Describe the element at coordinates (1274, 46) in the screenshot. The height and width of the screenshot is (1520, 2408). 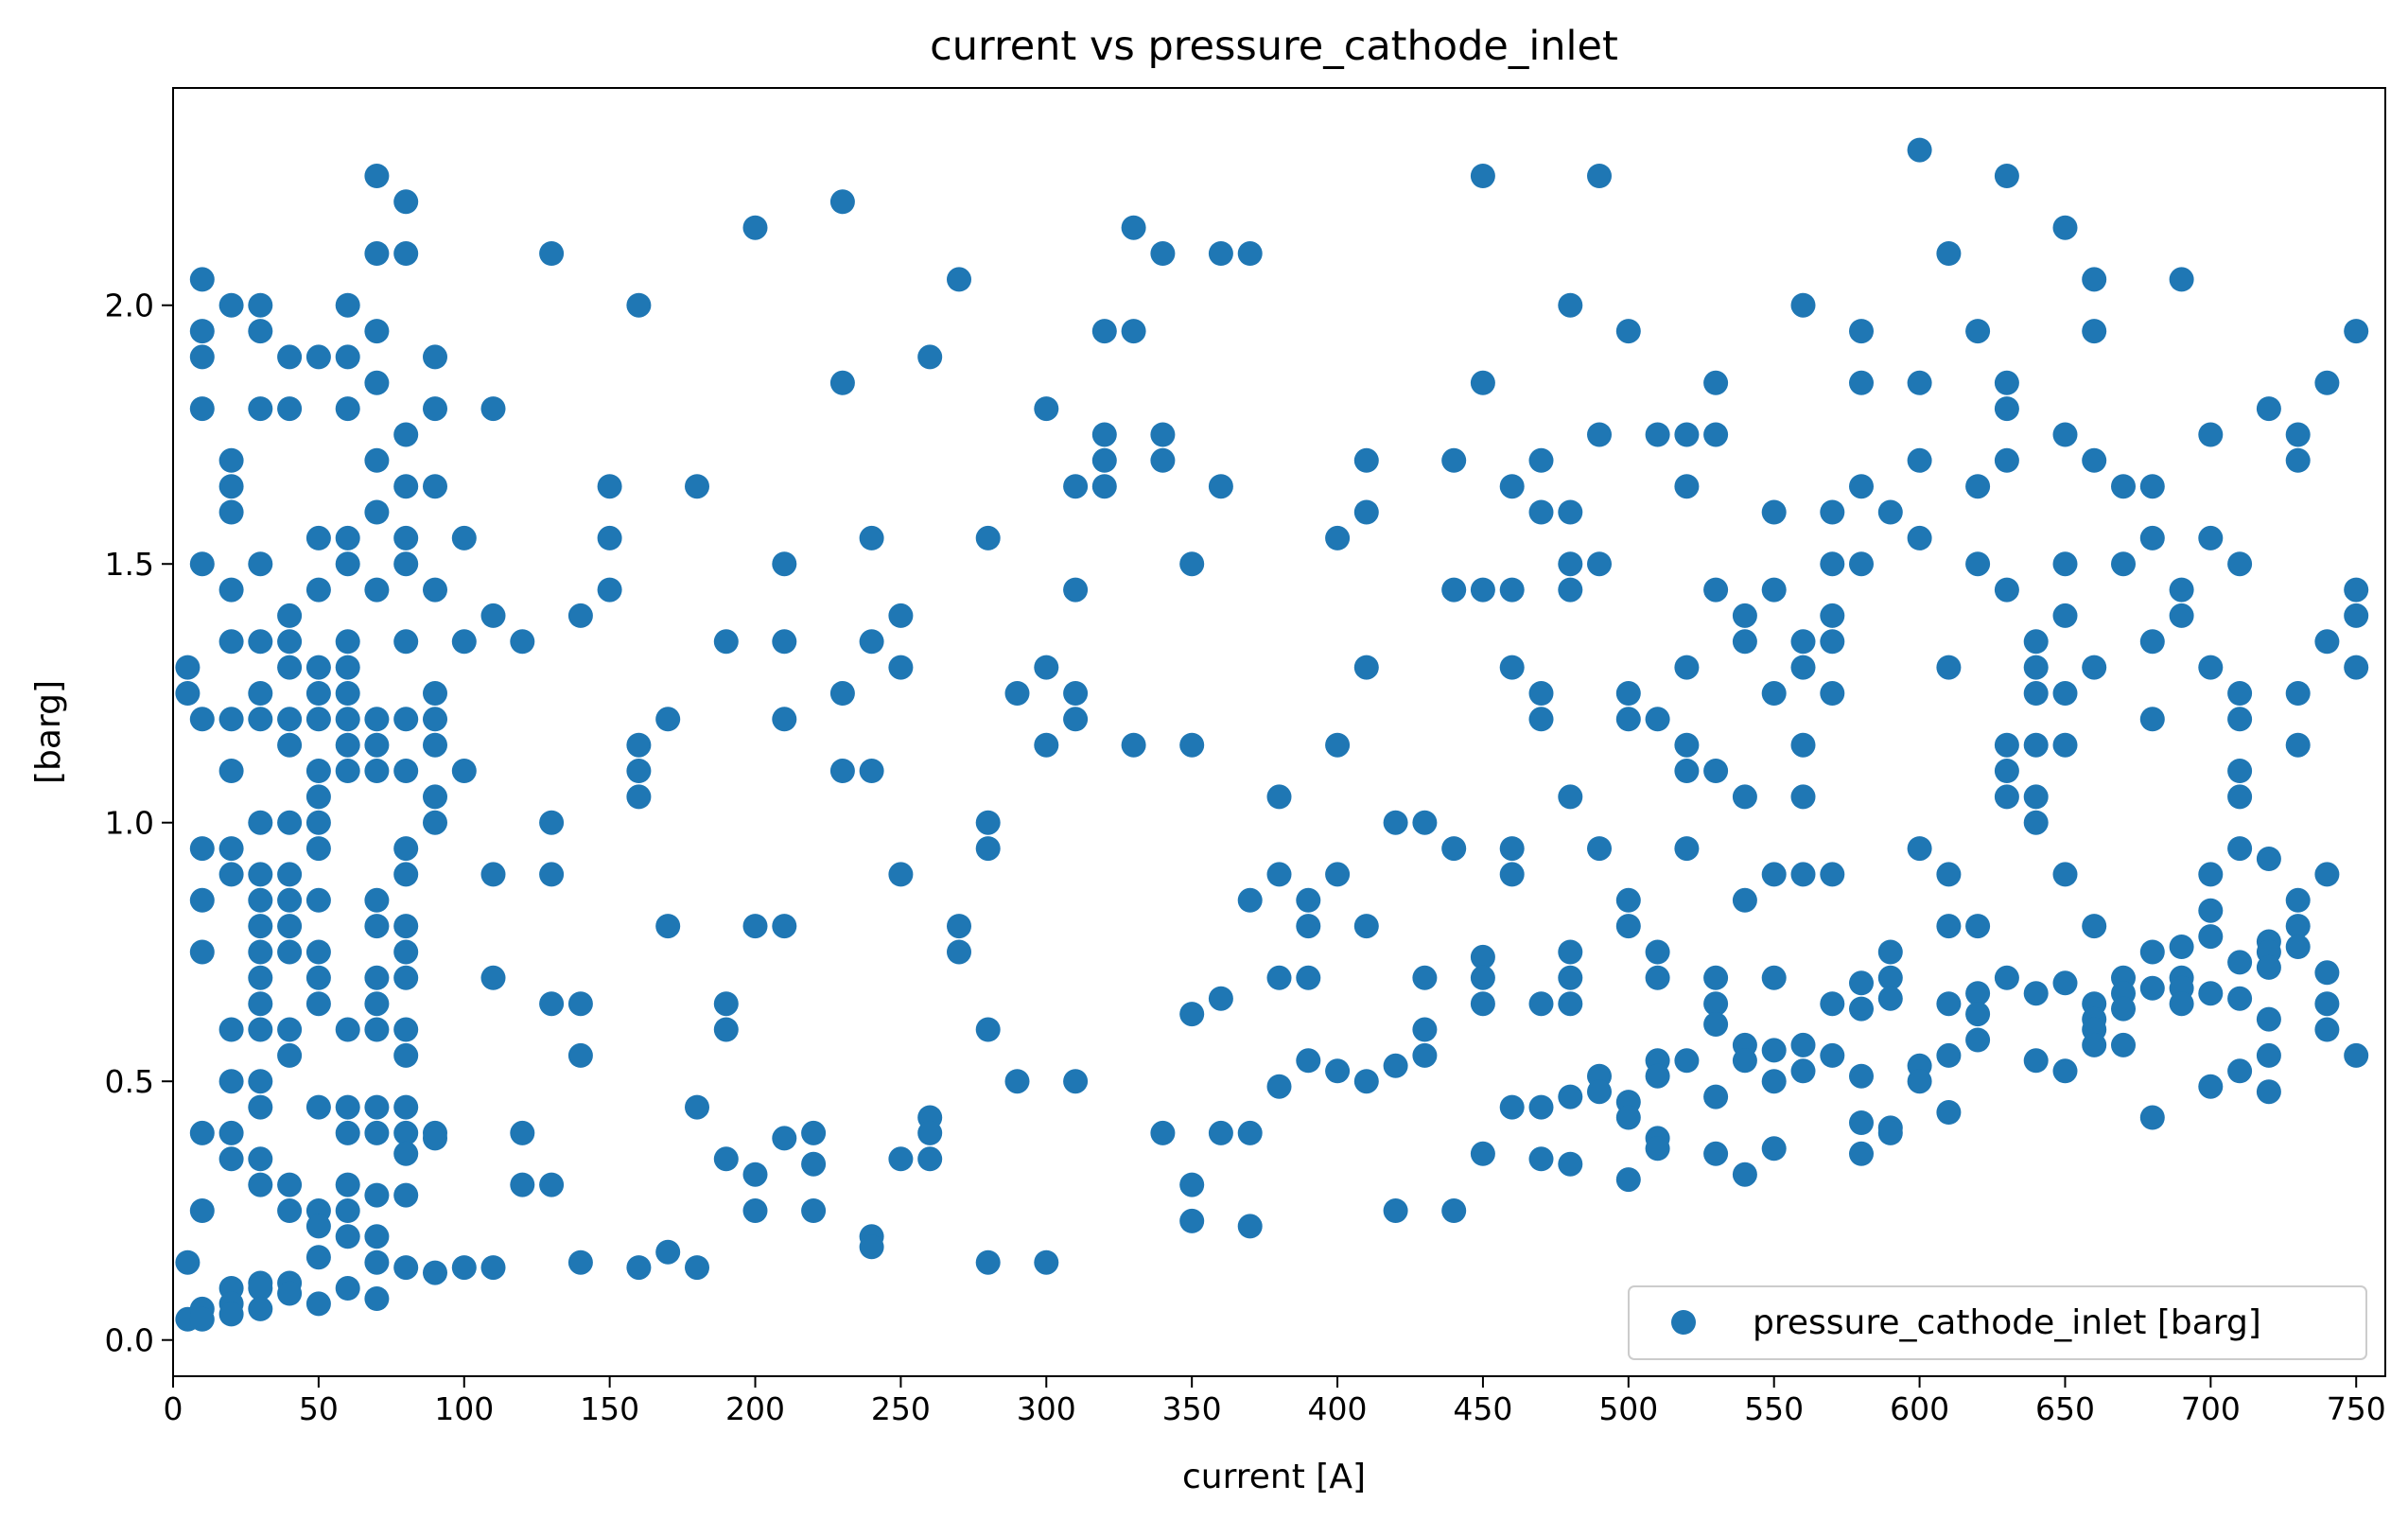
I see `chart-title: current vs pressure_cathode_inlet` at that location.